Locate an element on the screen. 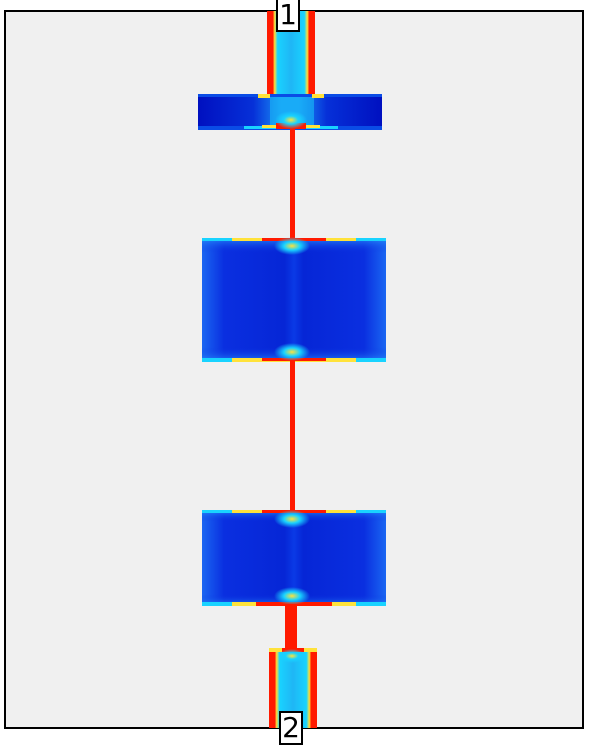  port-1-label: 1 is located at coordinates (288, 16).